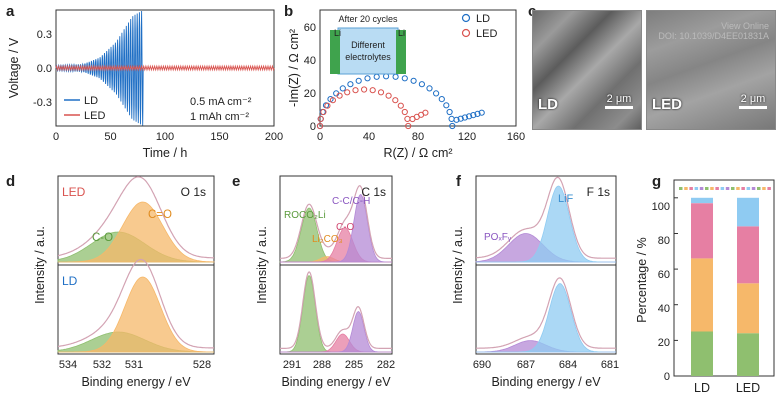  I want to click on panel-d-title: O 1s, so click(193, 192).